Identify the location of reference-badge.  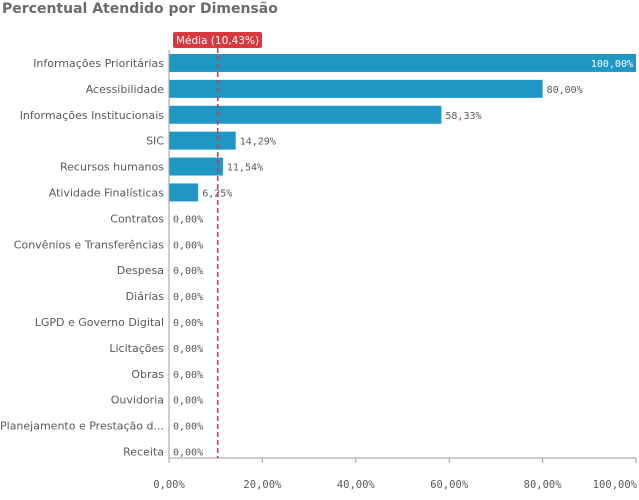
(217, 40).